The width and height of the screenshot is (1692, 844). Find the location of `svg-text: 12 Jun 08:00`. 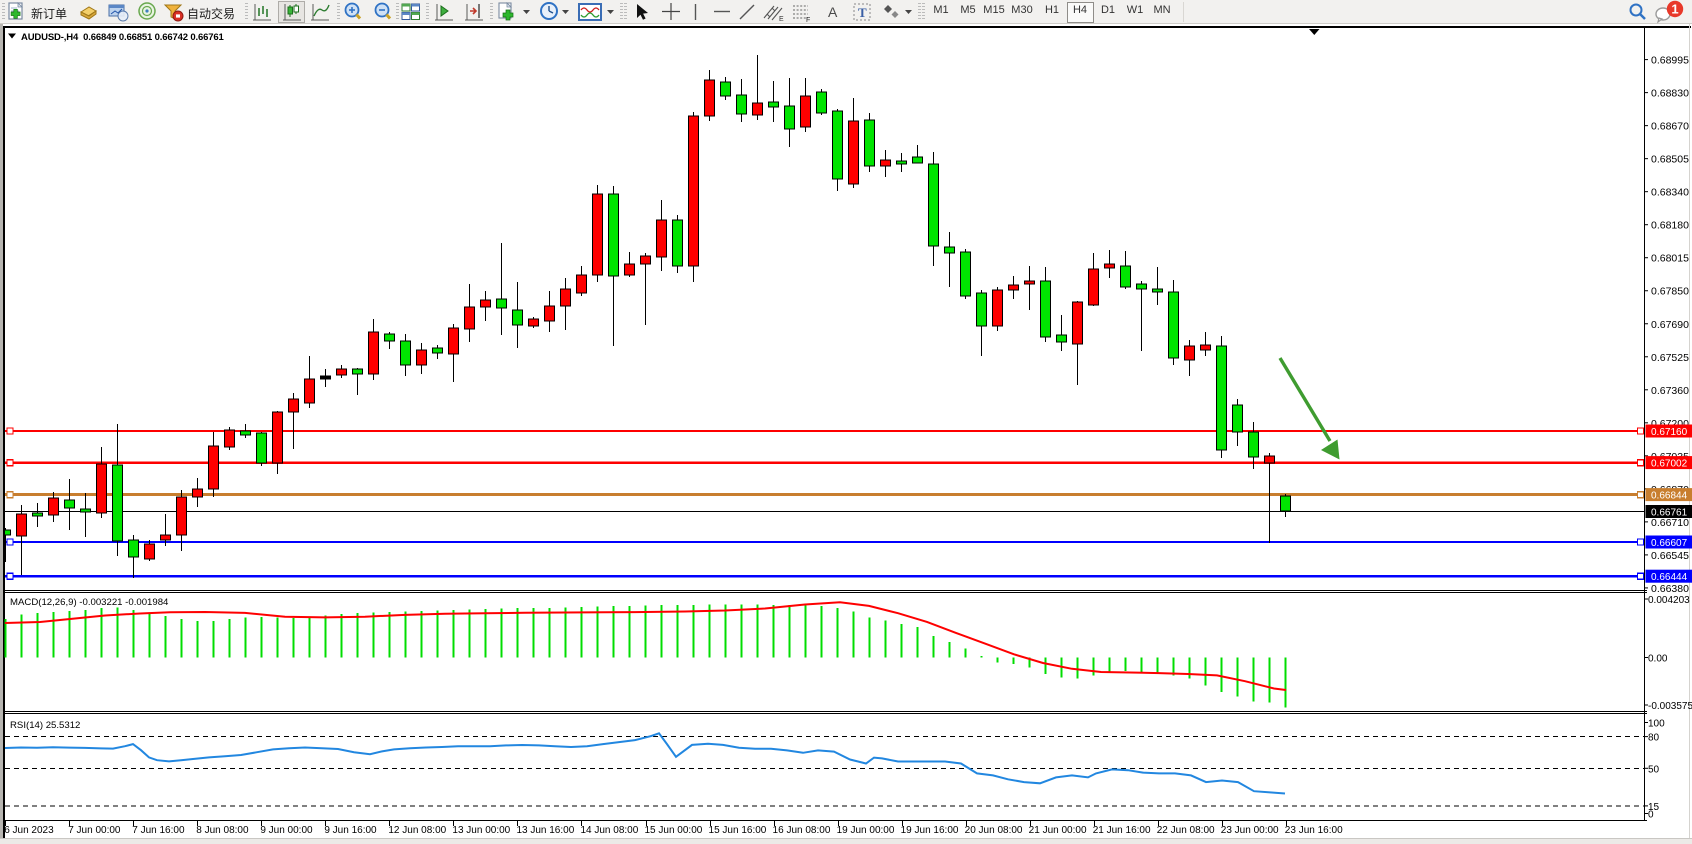

svg-text: 12 Jun 08:00 is located at coordinates (417, 830).